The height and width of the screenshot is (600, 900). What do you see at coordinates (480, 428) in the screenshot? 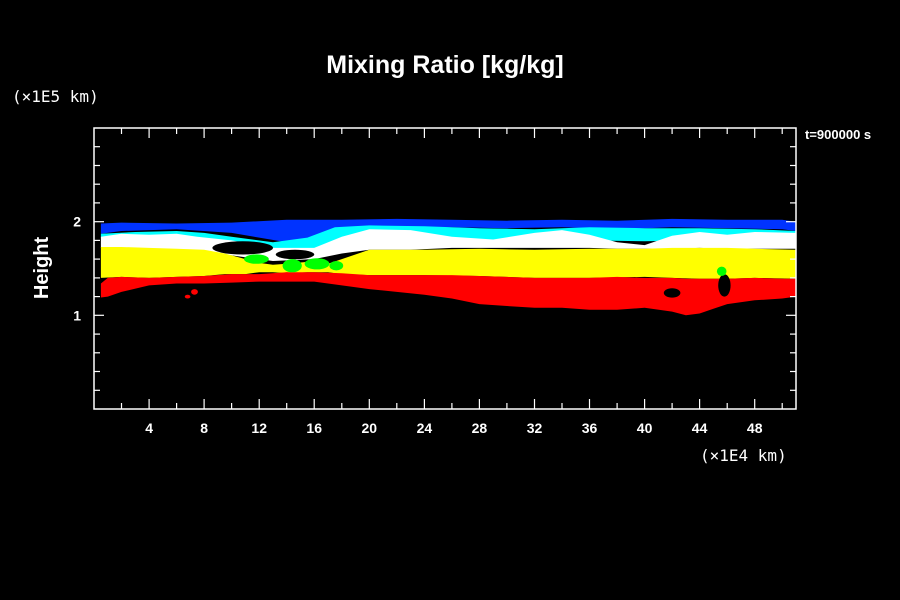
I see `x-tick-label: 28` at bounding box center [480, 428].